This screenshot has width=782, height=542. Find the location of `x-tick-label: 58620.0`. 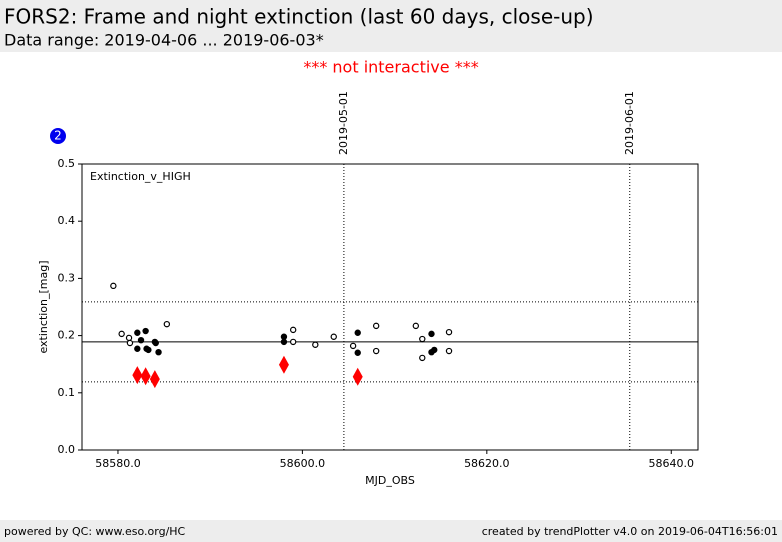

x-tick-label: 58620.0 is located at coordinates (487, 463).